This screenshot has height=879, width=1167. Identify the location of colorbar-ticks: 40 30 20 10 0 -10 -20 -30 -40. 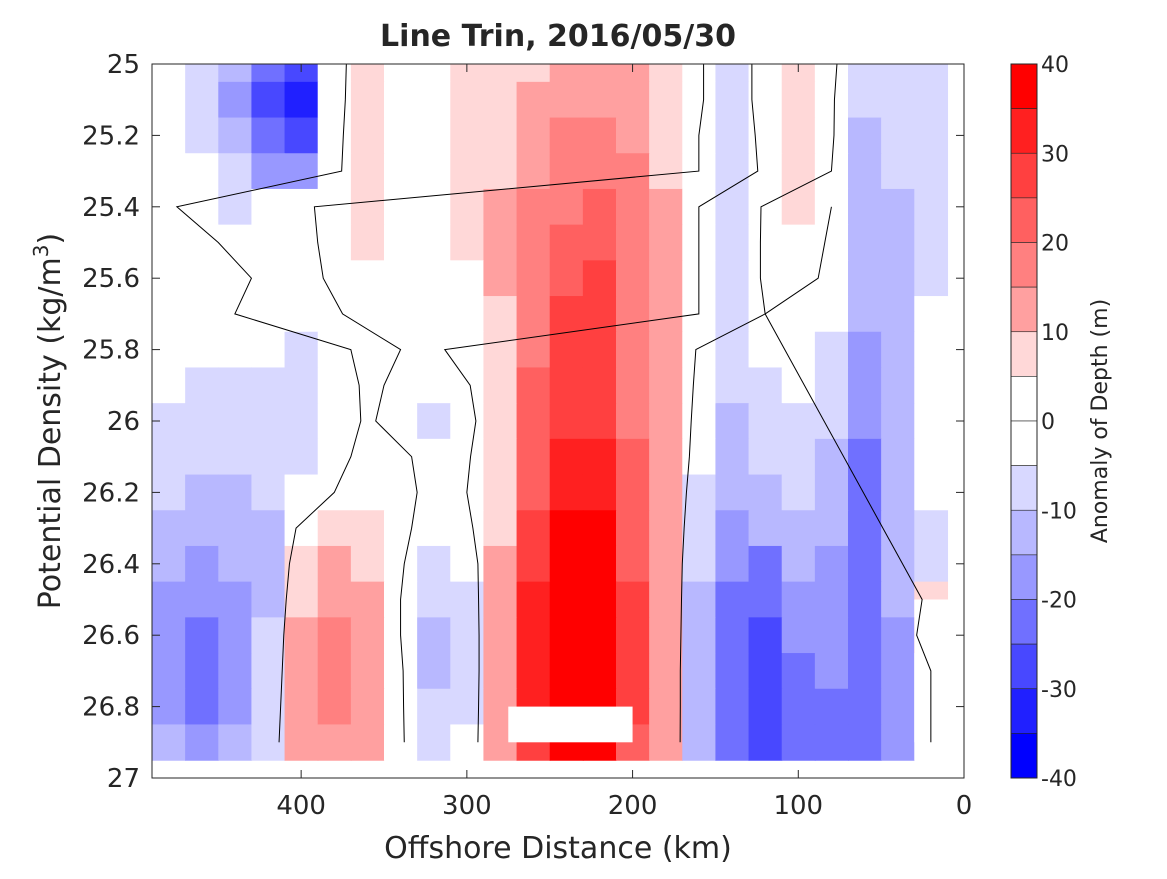
(1059, 422).